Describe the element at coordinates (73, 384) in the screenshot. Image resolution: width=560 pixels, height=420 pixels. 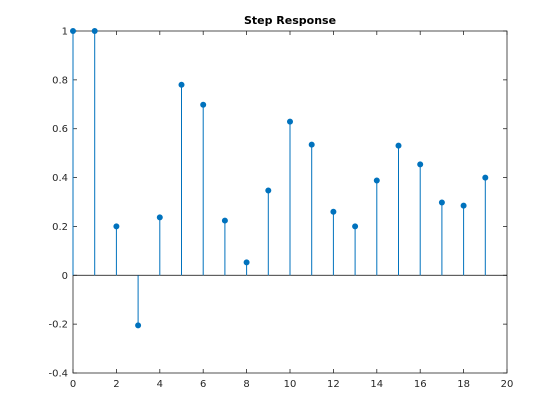
I see `x-tick-label: 0` at that location.